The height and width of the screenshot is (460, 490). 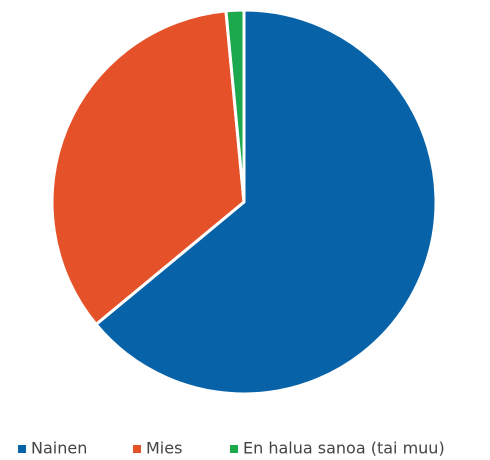 I want to click on legend-label: Nainen, so click(x=59, y=448).